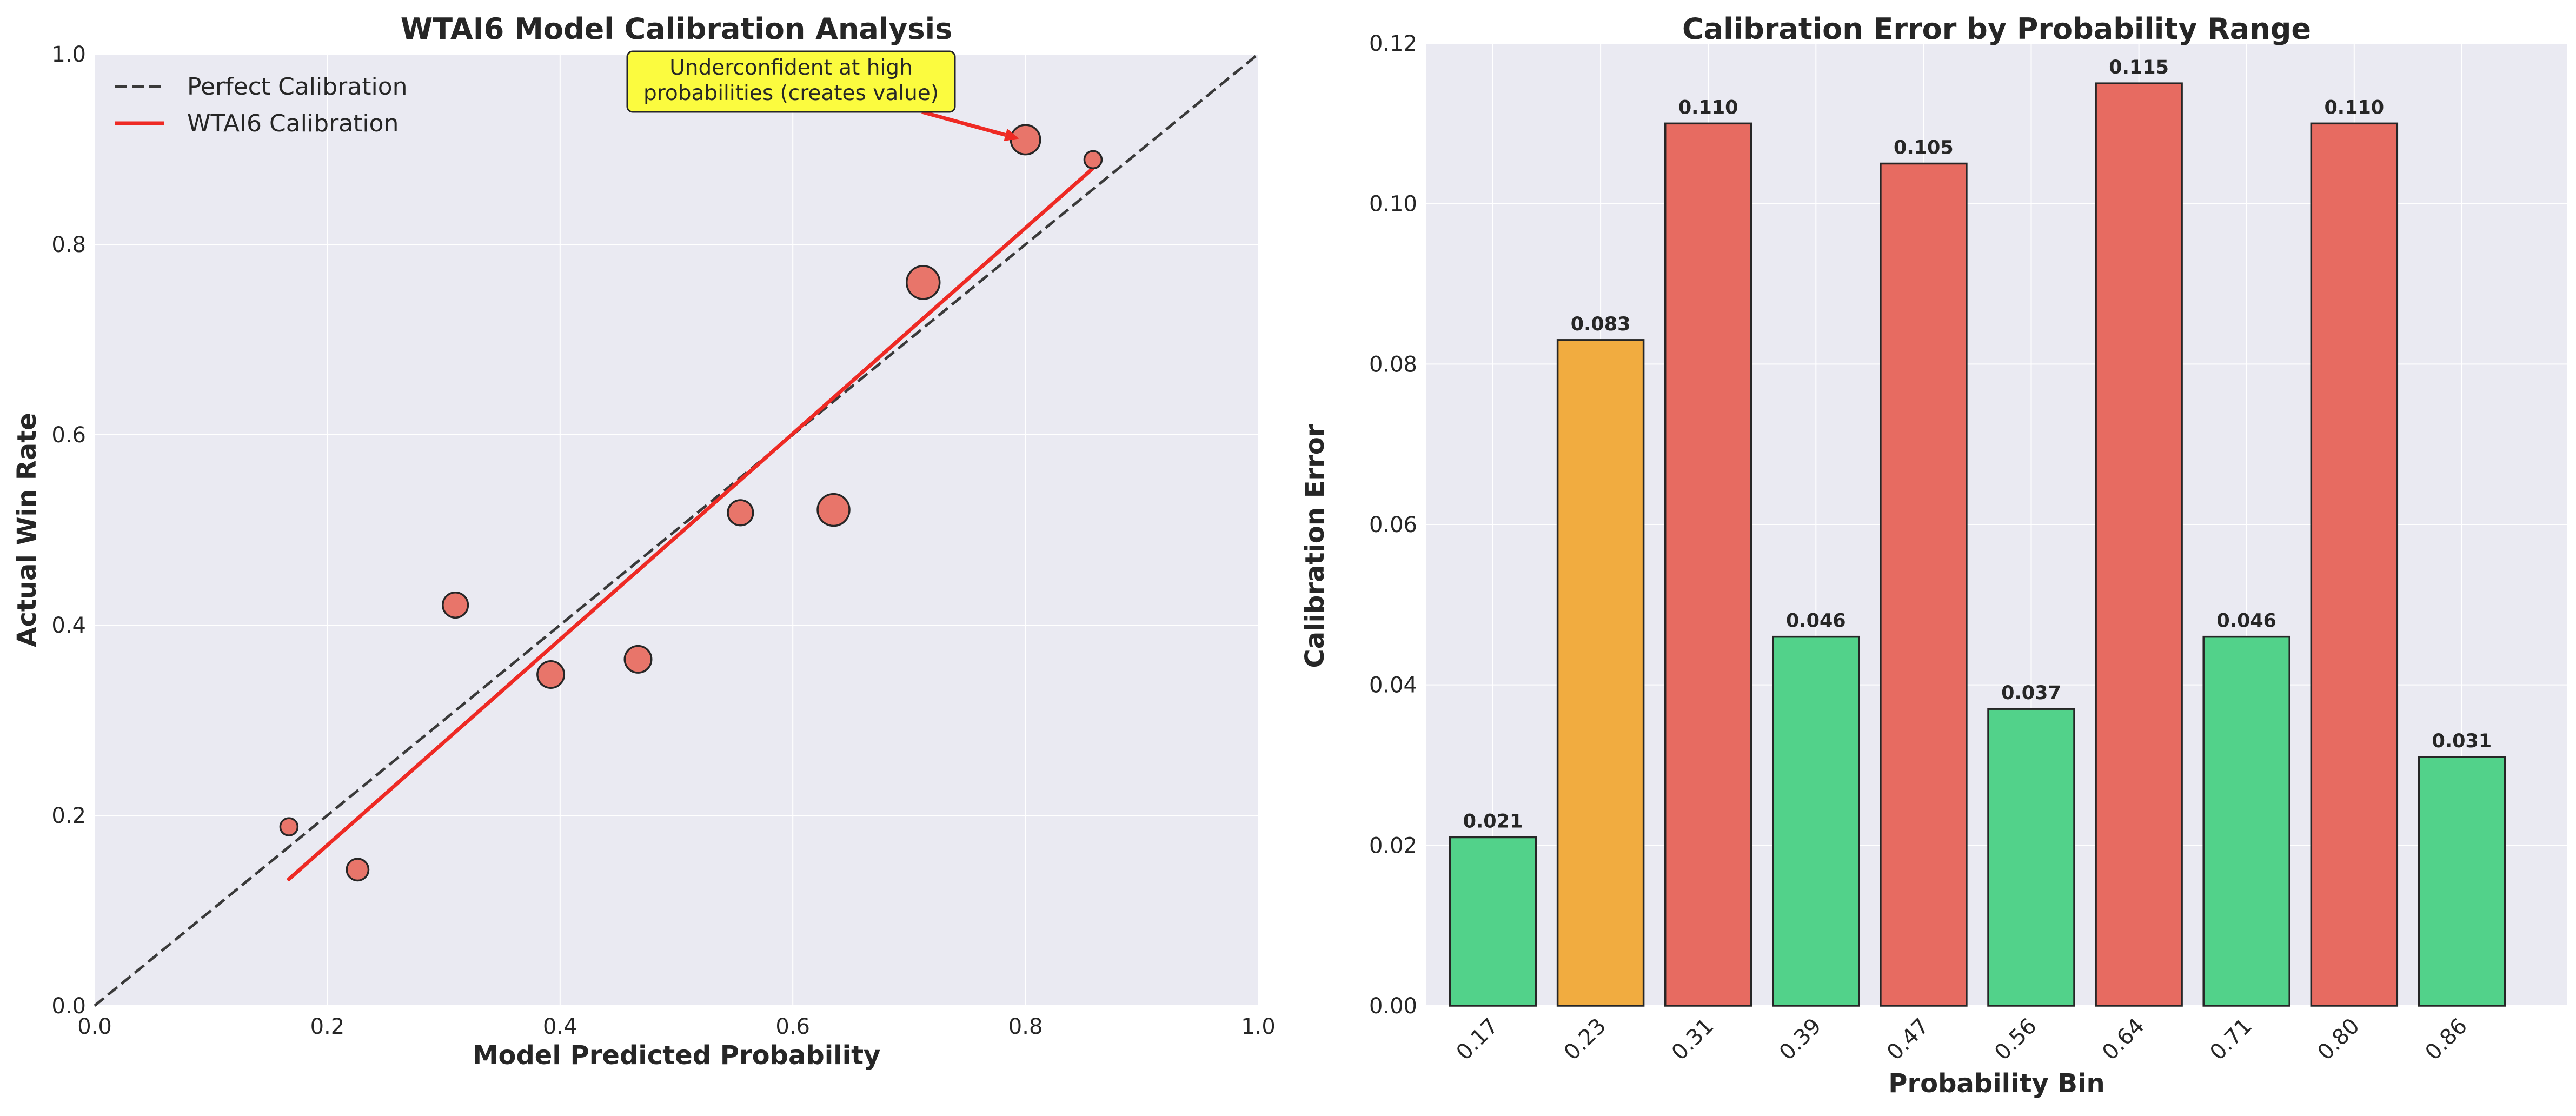 The height and width of the screenshot is (1116, 2576). I want to click on x-tick-label: 0.86, so click(2446, 1040).